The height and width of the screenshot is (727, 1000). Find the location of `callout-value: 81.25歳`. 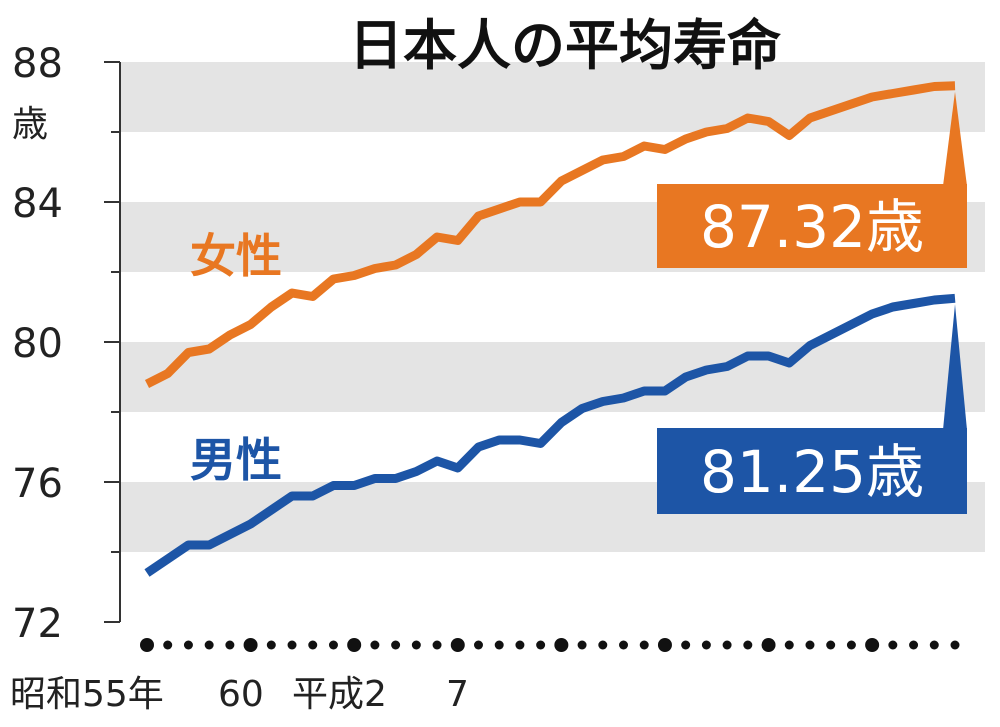

callout-value: 81.25歳 is located at coordinates (812, 472).